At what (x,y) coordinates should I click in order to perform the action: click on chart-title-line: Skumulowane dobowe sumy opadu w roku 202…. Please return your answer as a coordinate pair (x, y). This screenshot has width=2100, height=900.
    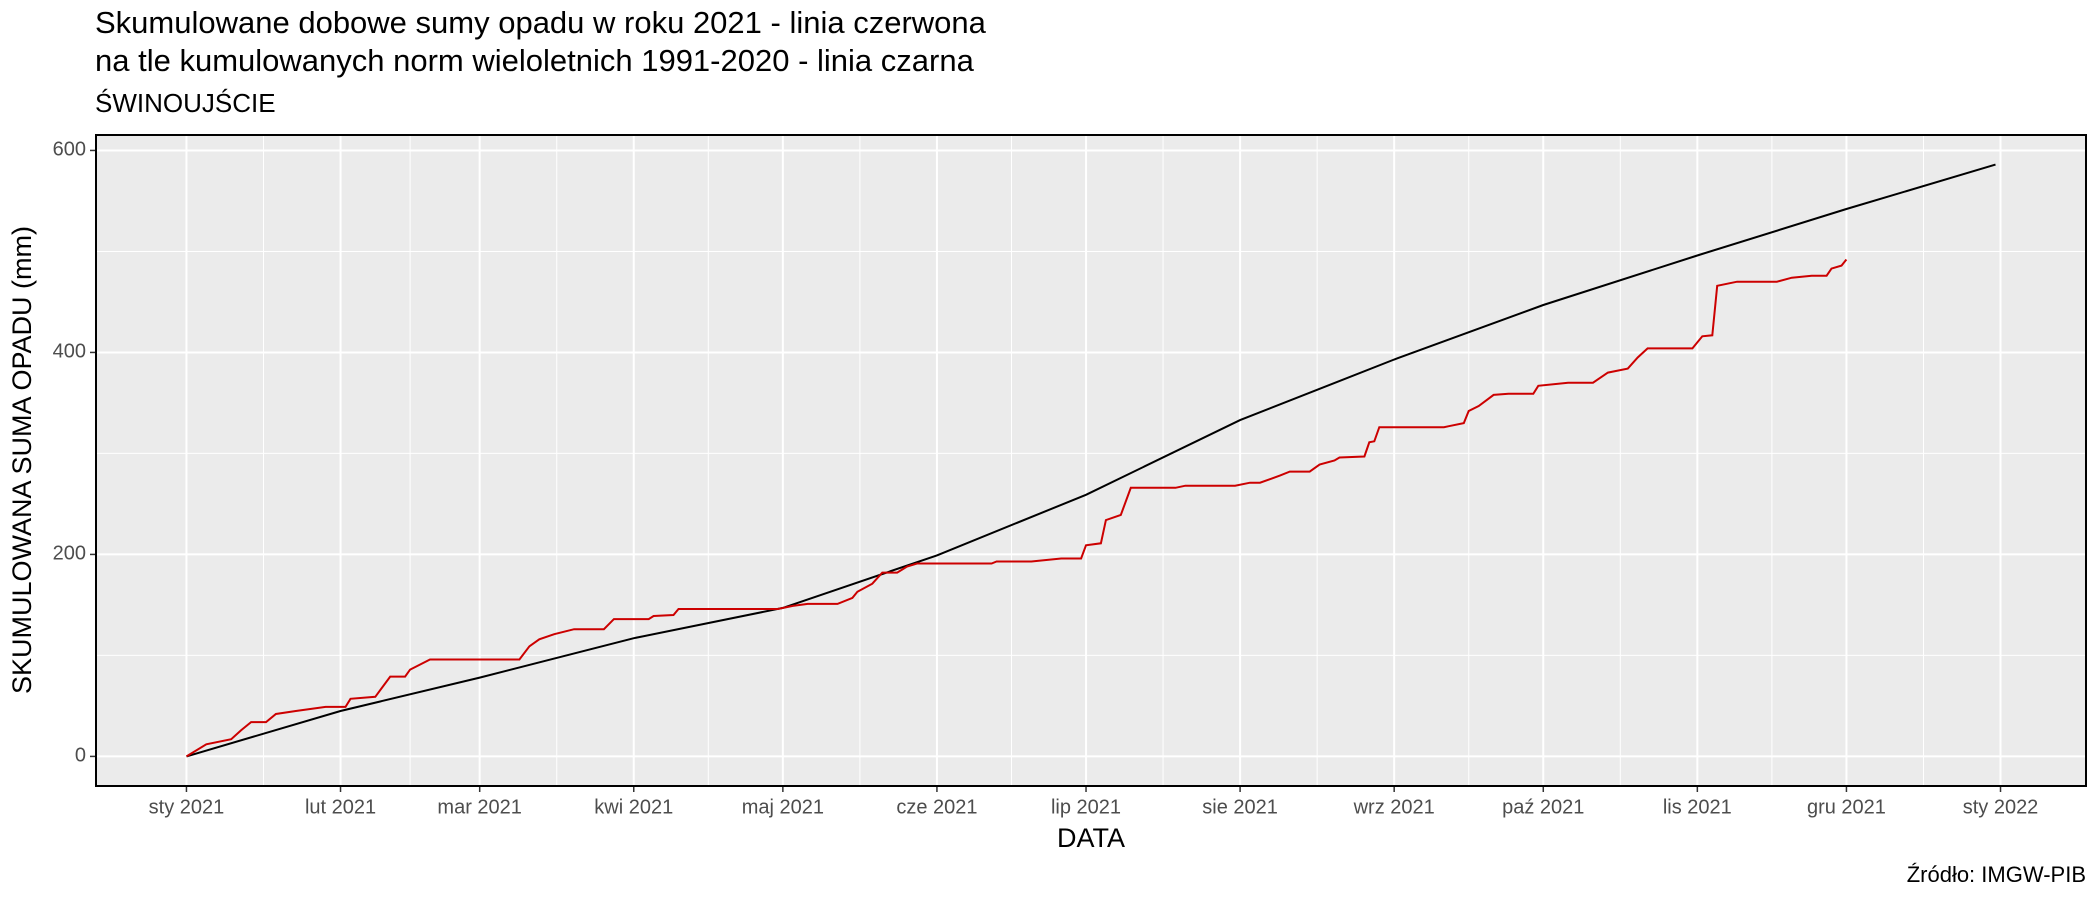
    Looking at the image, I should click on (541, 22).